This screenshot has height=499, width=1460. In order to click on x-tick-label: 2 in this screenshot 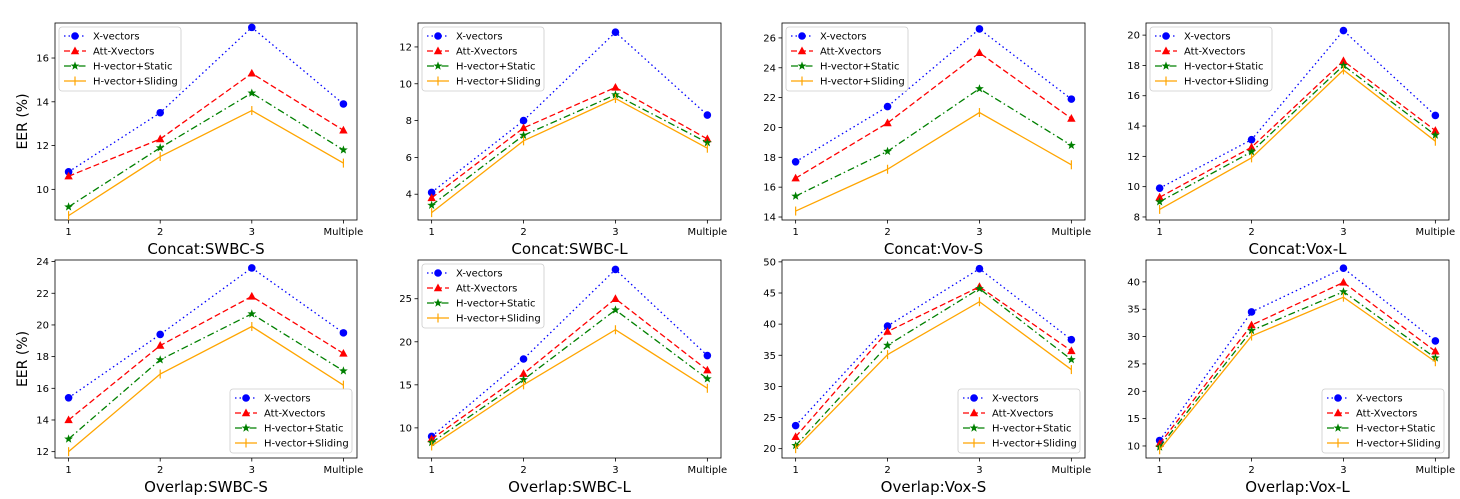, I will do `click(160, 470)`.